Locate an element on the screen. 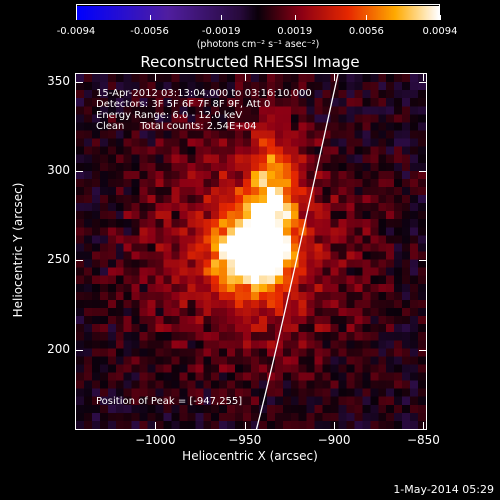  colorbar-gradient is located at coordinates (258, 13).